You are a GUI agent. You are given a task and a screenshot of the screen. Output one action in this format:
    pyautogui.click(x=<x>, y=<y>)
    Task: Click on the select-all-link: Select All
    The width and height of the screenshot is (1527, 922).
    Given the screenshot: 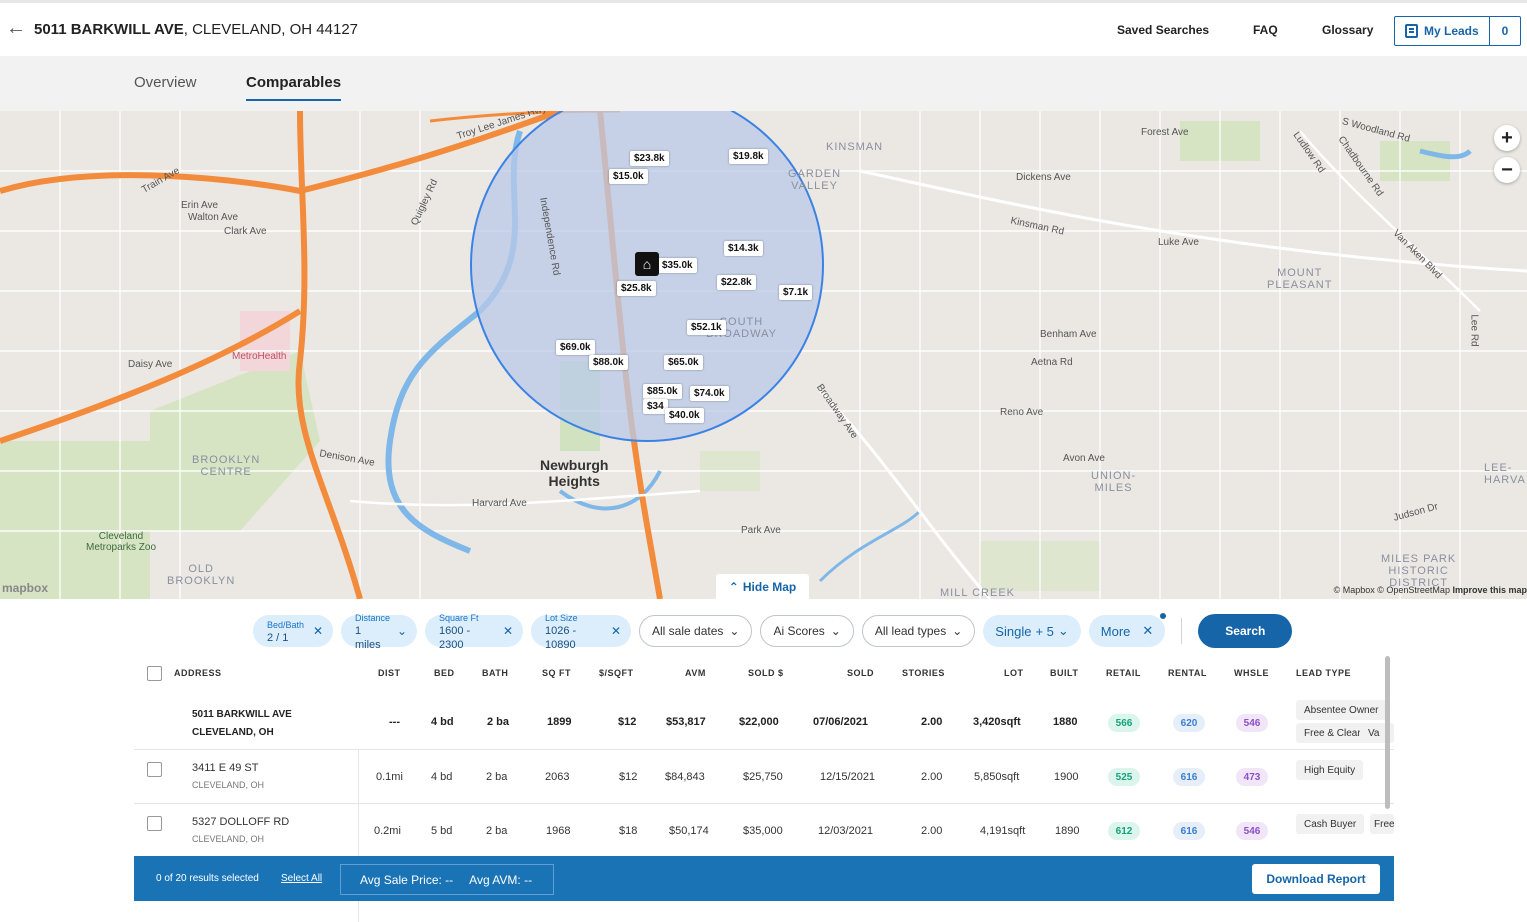 What is the action you would take?
    pyautogui.click(x=302, y=878)
    